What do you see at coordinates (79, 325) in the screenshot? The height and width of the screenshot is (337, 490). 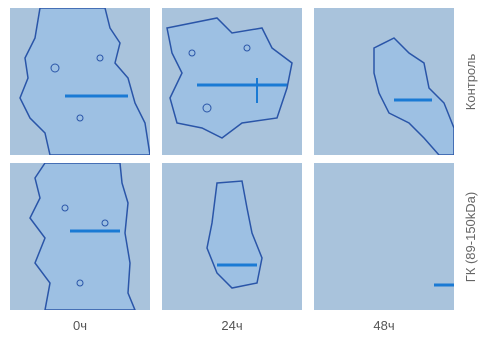 I see `col-label-0h: 0ч` at bounding box center [79, 325].